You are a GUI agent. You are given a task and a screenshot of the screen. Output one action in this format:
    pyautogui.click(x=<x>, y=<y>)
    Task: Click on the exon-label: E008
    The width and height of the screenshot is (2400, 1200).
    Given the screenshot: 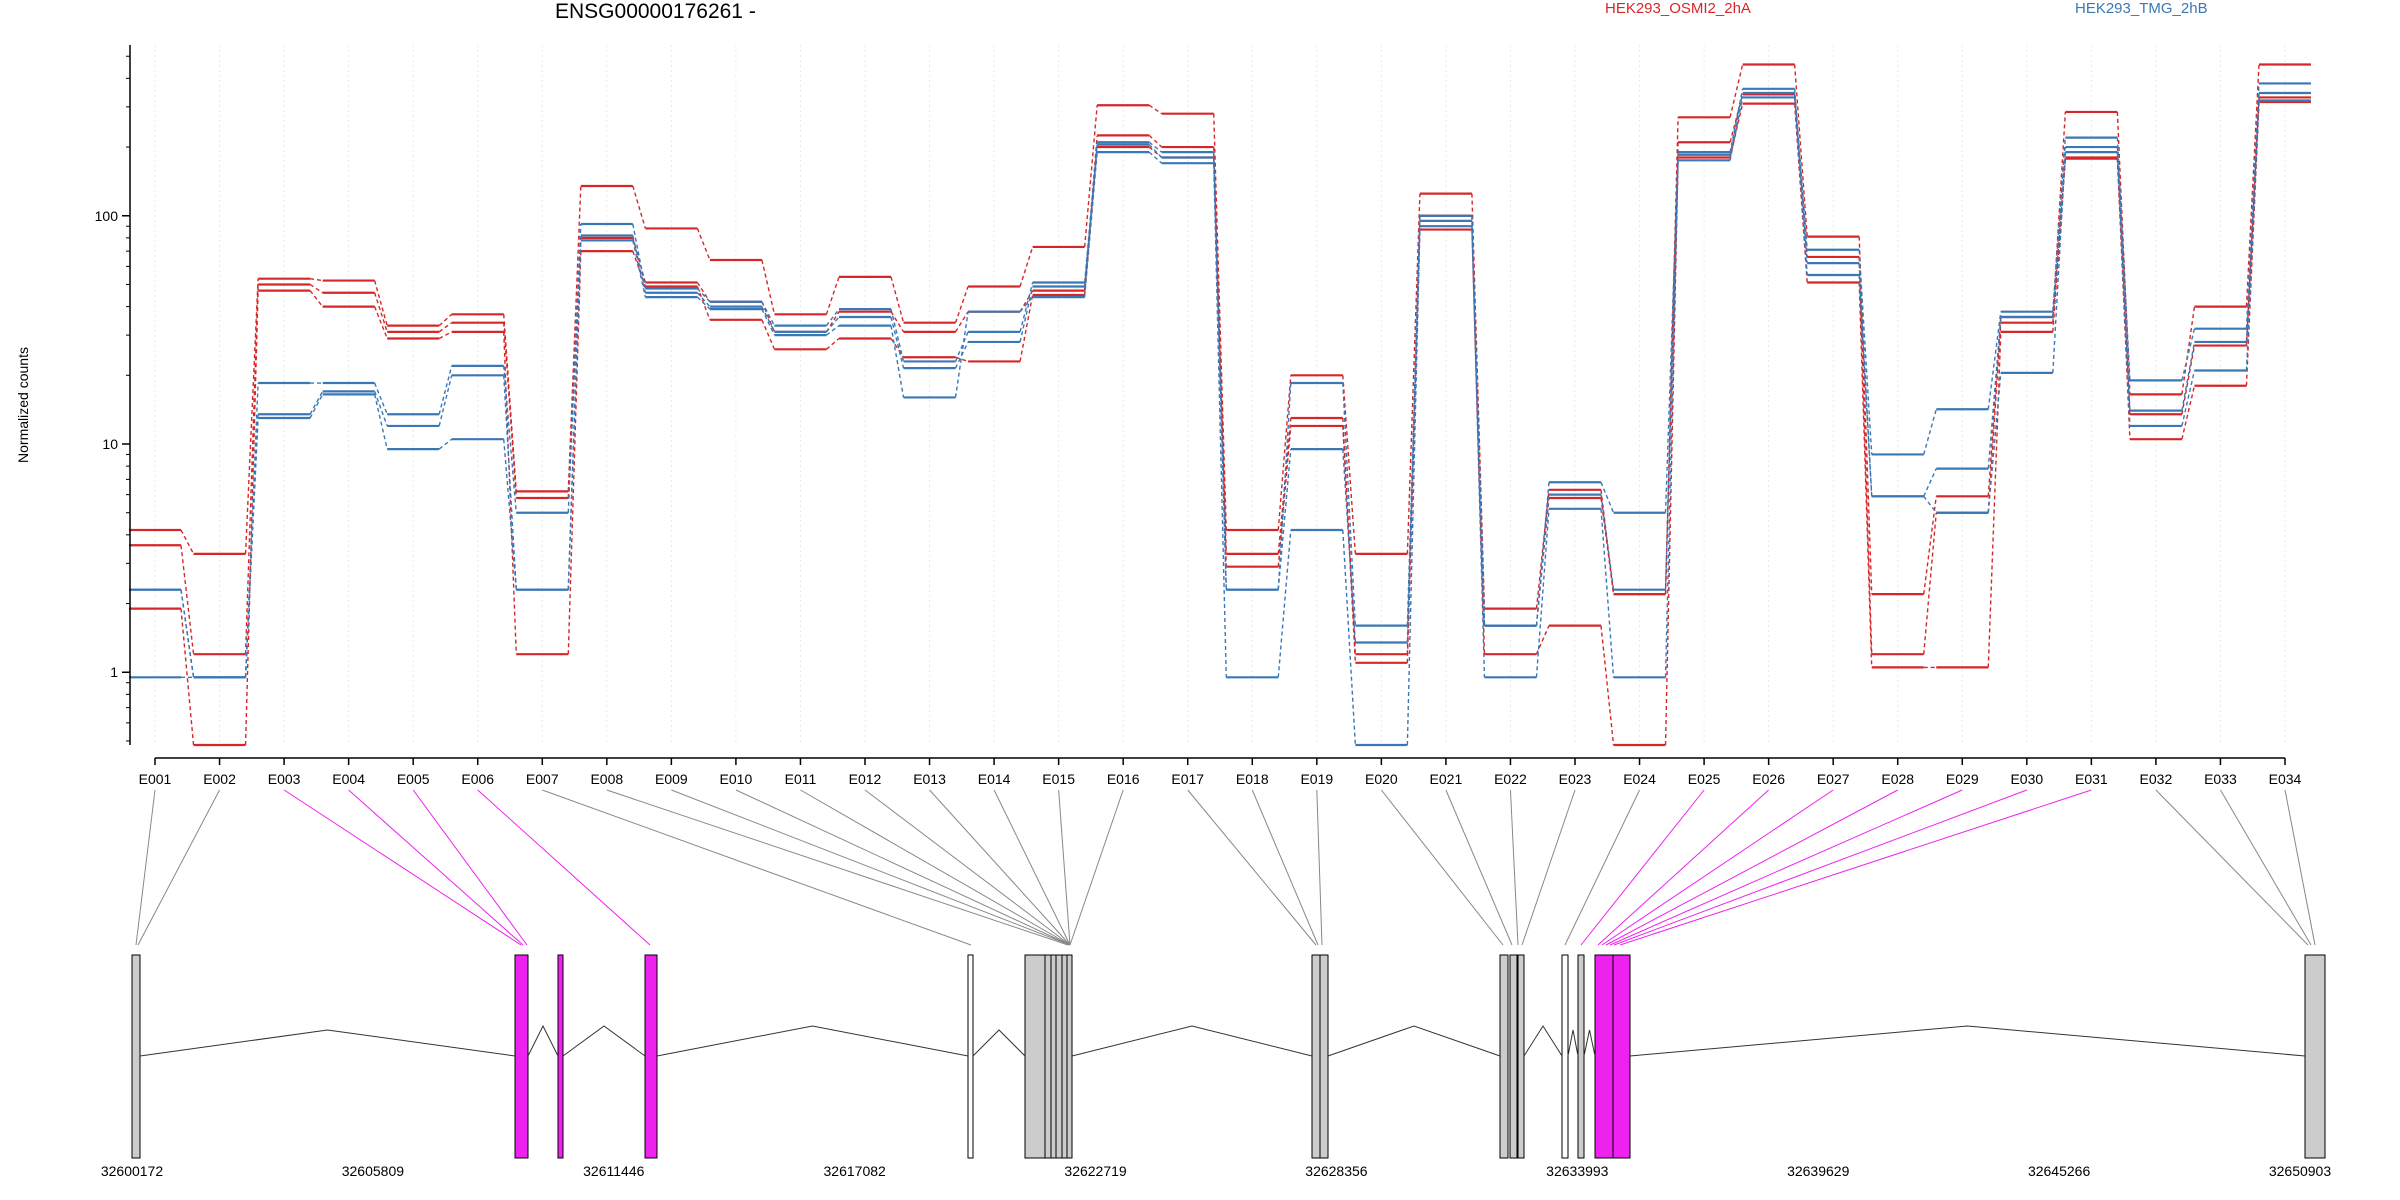 What is the action you would take?
    pyautogui.click(x=606, y=779)
    